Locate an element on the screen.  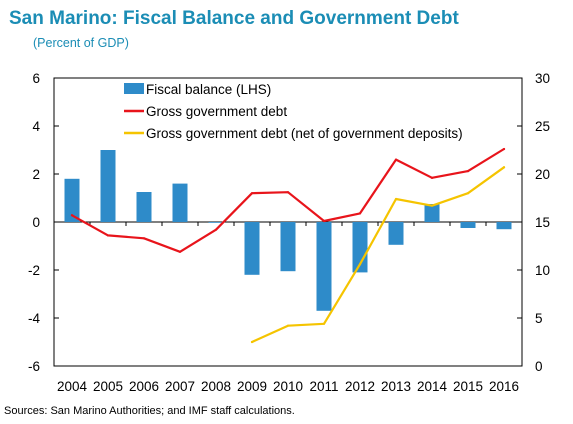
legend-swatch-fiscal-balance is located at coordinates (134, 88).